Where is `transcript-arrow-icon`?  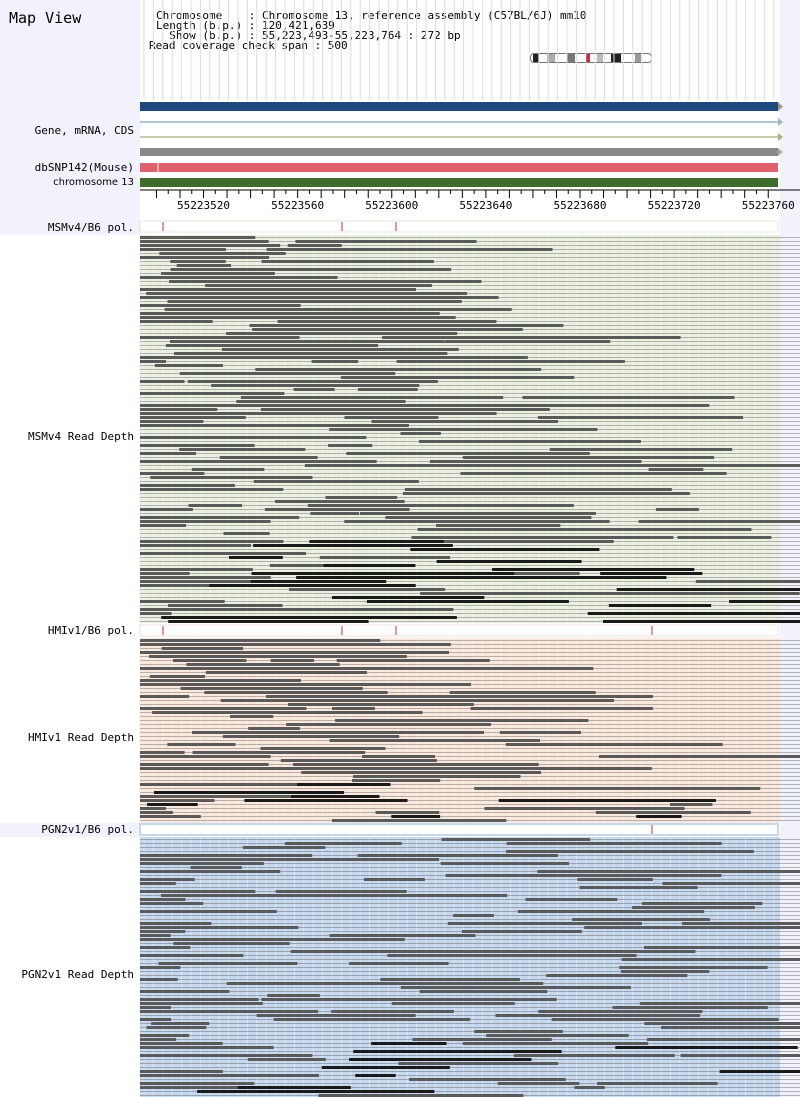 transcript-arrow-icon is located at coordinates (780, 152).